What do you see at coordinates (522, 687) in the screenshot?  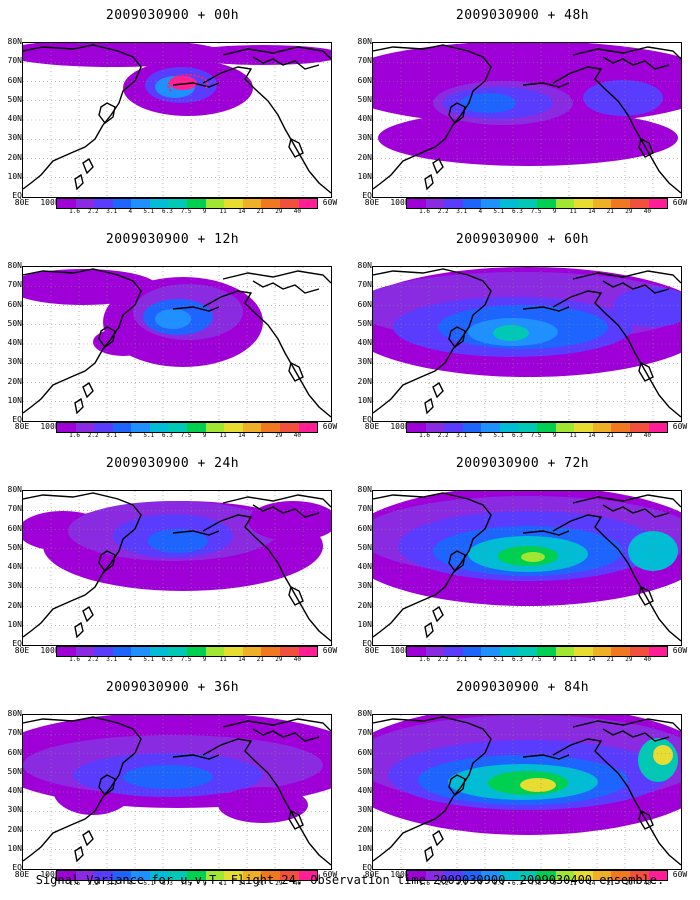 I see `panel-title: 2009030900 + 84h` at bounding box center [522, 687].